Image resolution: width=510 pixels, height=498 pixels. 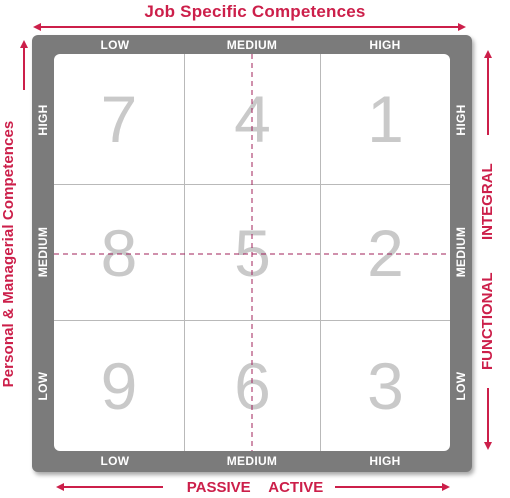 I want to click on bottom-axis-high: HIGH, so click(x=385, y=461).